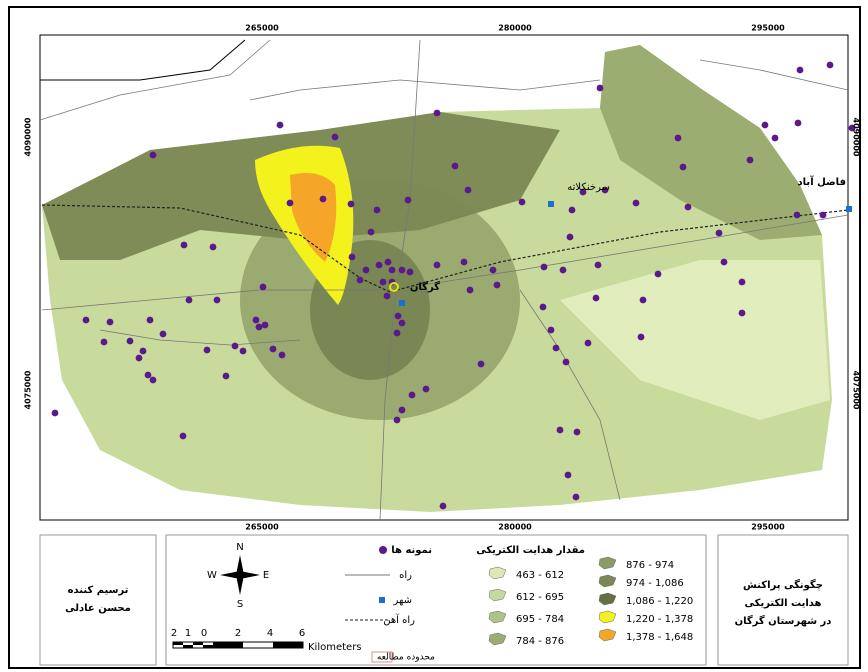 Image resolution: width=868 pixels, height=672 pixels. I want to click on title-box, so click(783, 600).